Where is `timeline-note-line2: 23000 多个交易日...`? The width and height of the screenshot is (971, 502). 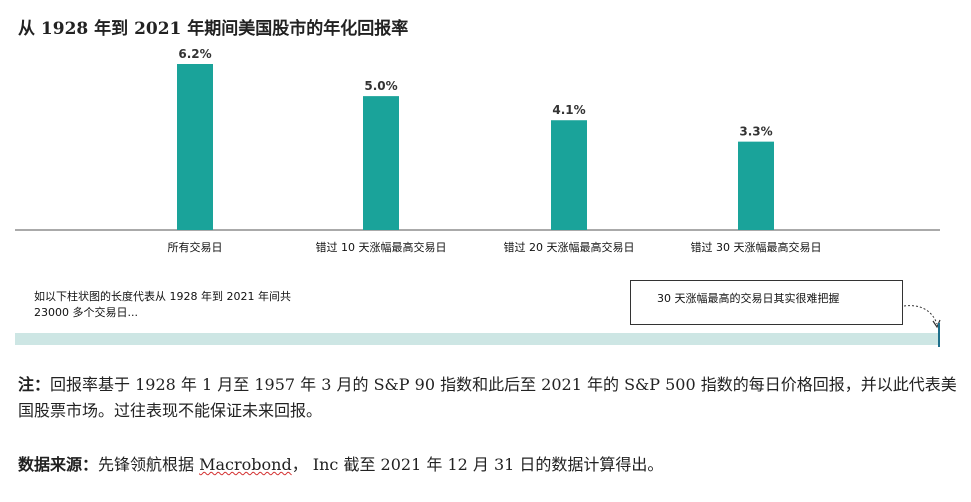
timeline-note-line2: 23000 多个交易日... is located at coordinates (86, 312).